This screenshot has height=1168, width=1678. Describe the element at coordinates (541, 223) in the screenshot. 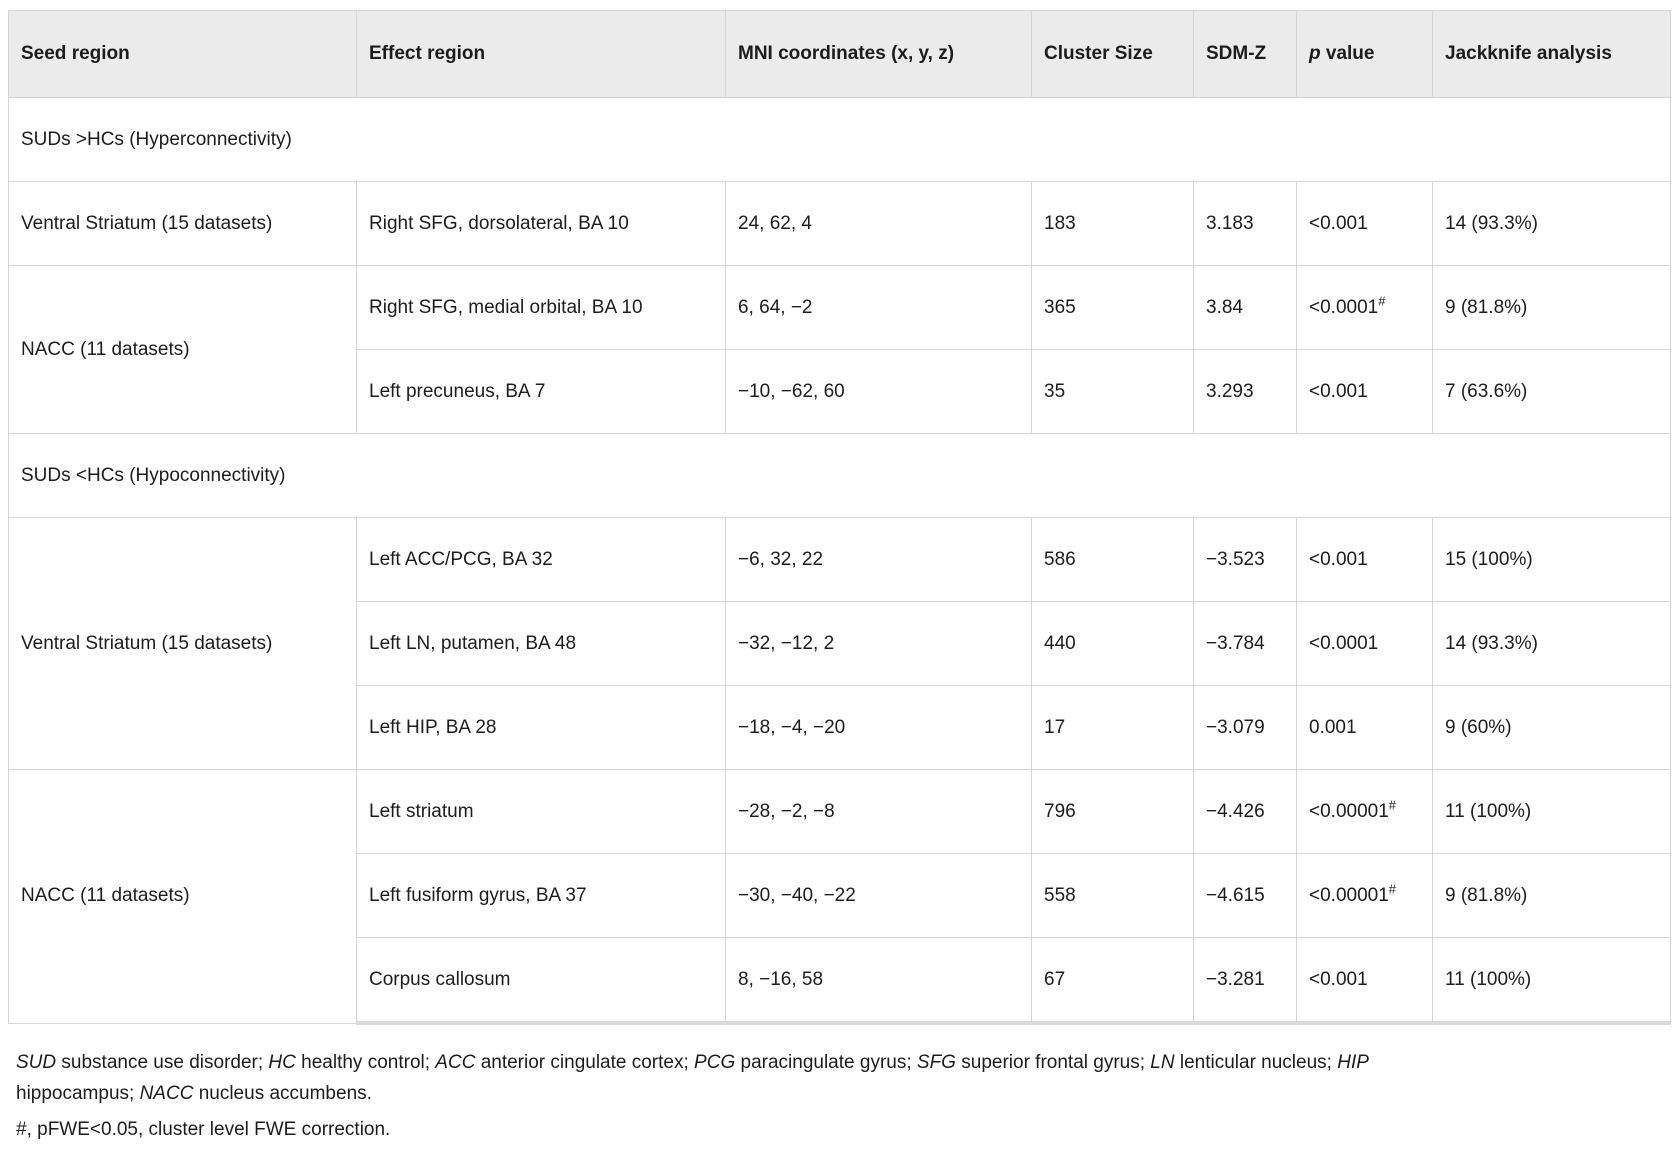

I see `effect-region-cell: Right SFG, dorsolateral, BA 10` at that location.